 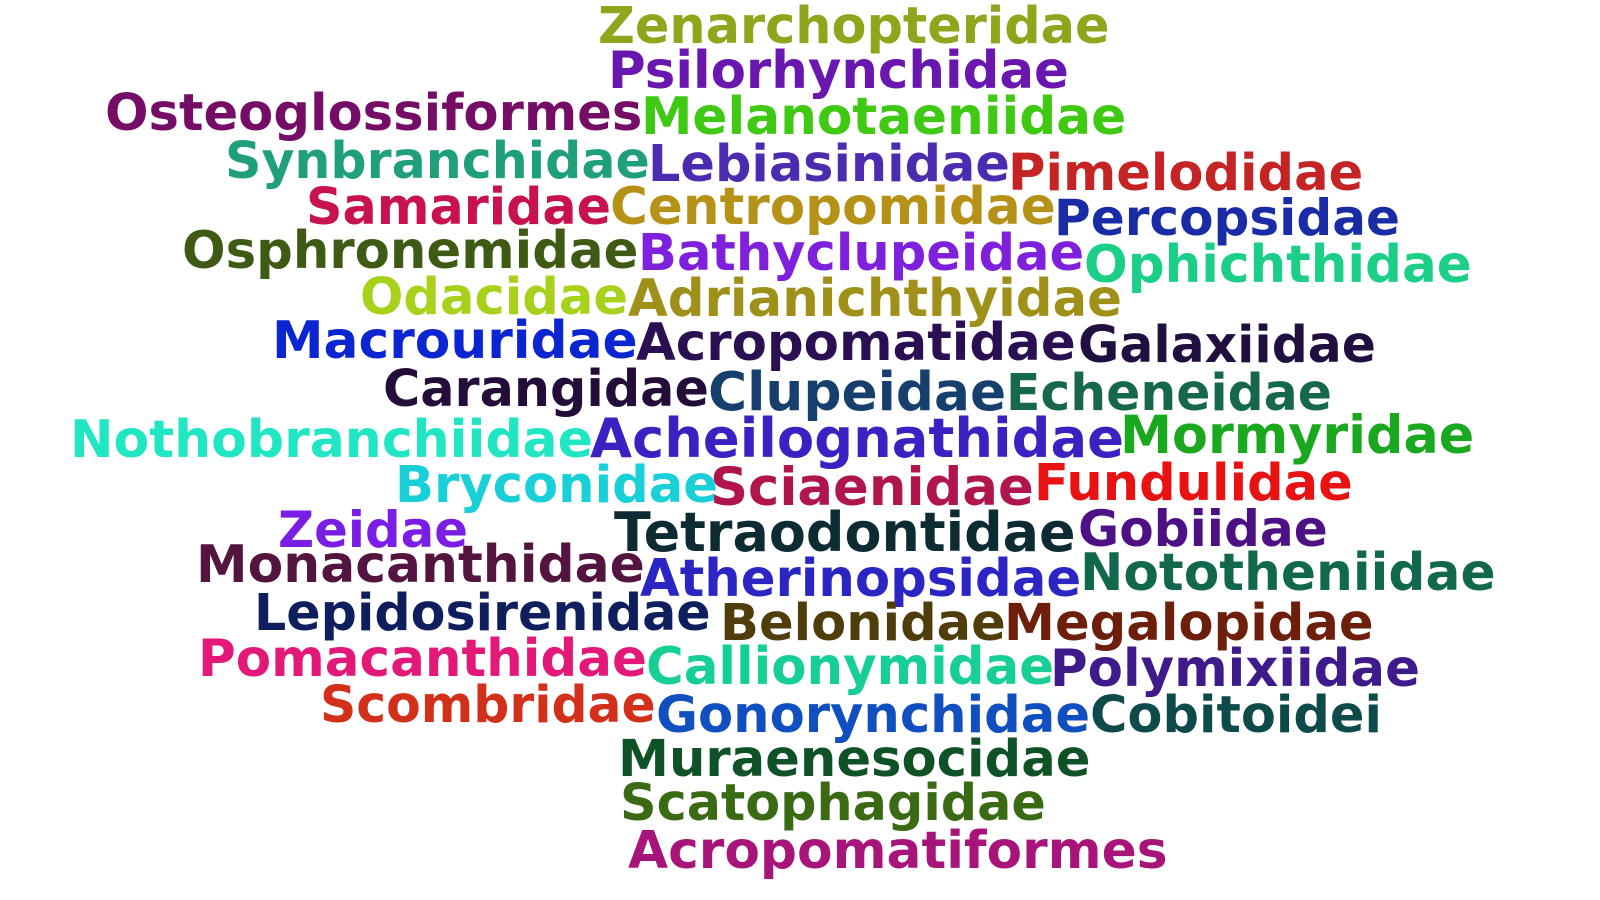 I want to click on cloud-word-psilorhynchidae: Psilorhynchidae, so click(x=838, y=71).